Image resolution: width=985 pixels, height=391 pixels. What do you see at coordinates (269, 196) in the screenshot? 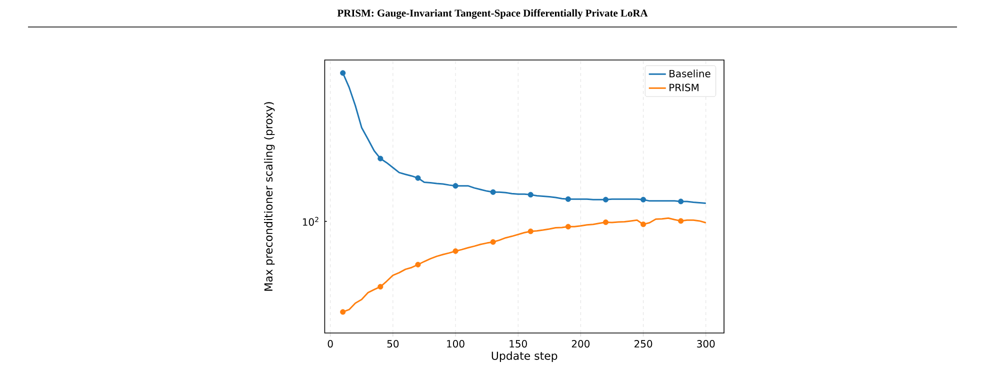
I see `y-axis-title: Max preconditioner scaling (proxy)` at bounding box center [269, 196].